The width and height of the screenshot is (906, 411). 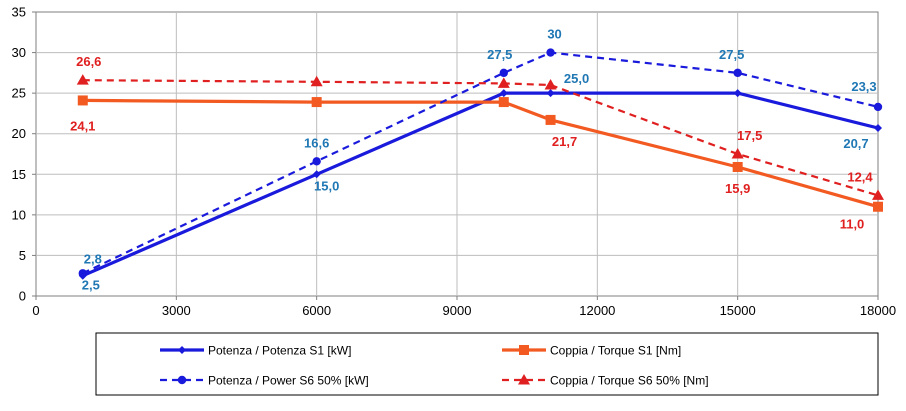 What do you see at coordinates (629, 381) in the screenshot?
I see `legend-entry-label: Coppia / Torque S6 50% [Nm]` at bounding box center [629, 381].